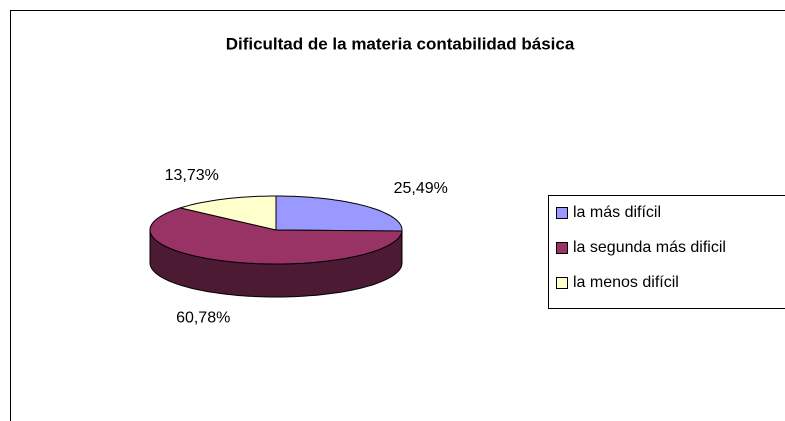 Image resolution: width=785 pixels, height=421 pixels. What do you see at coordinates (203, 318) in the screenshot?
I see `data-label: 60,78%` at bounding box center [203, 318].